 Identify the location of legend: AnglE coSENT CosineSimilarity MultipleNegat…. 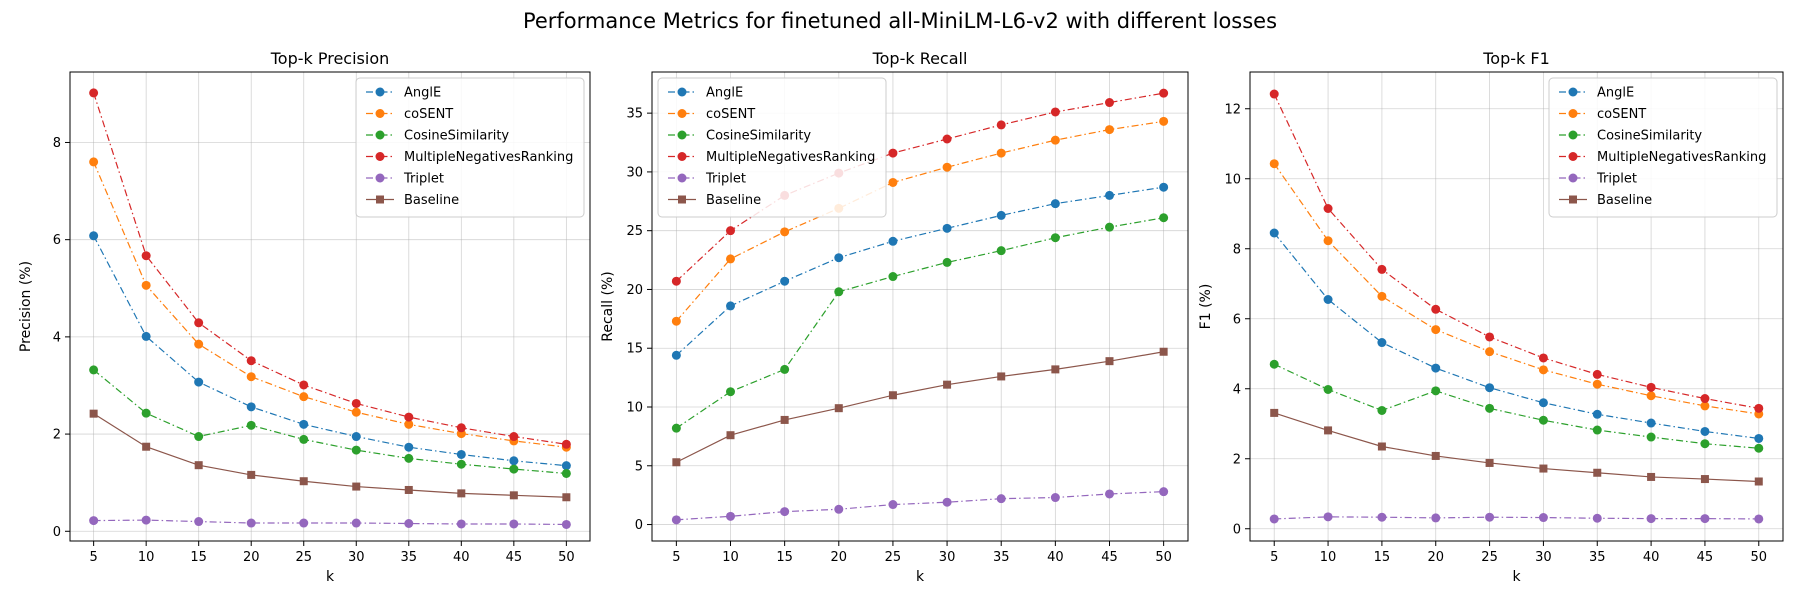
(1663, 147).